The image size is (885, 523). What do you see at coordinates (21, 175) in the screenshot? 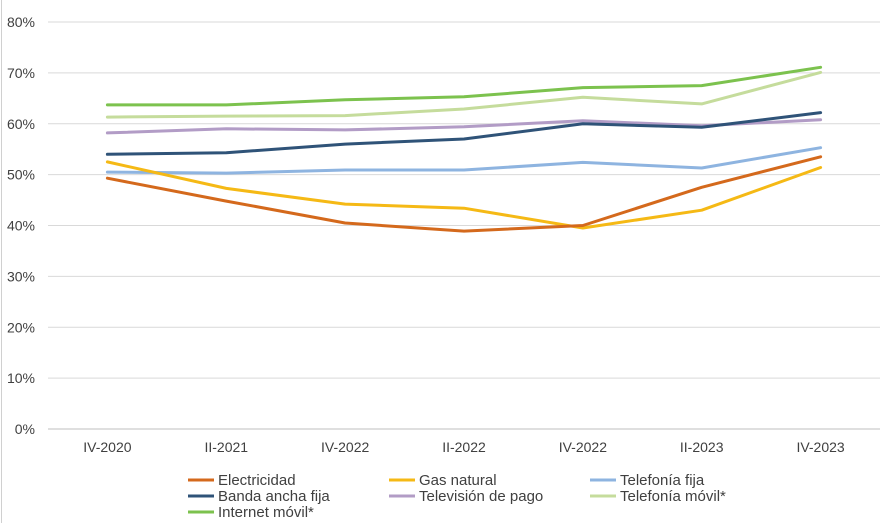
I see `y-tick-label: 50%` at bounding box center [21, 175].